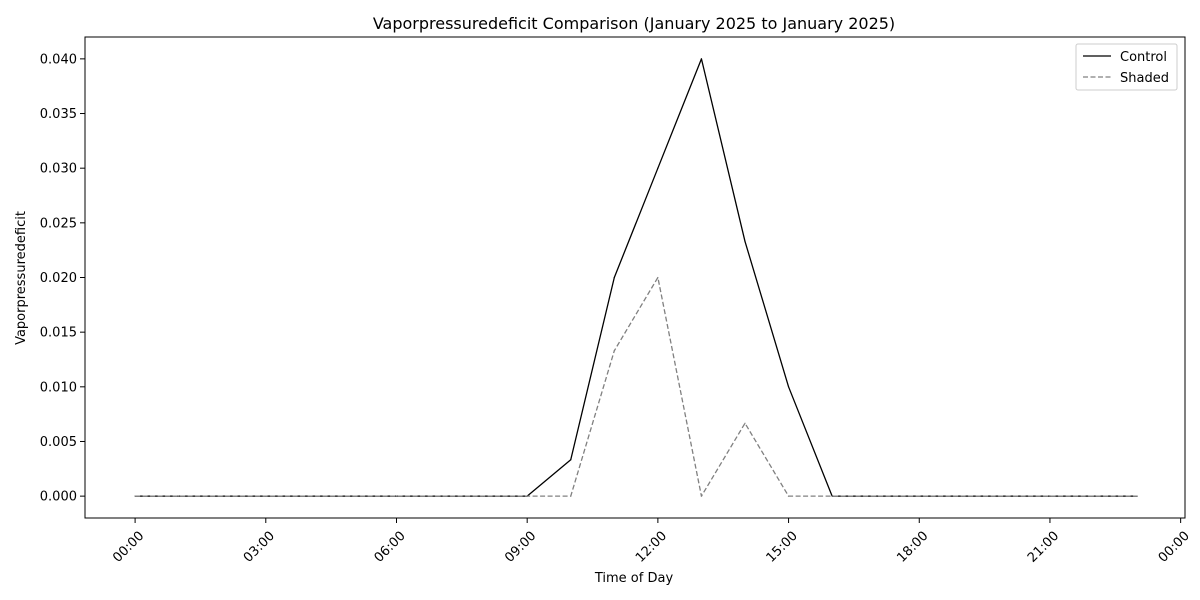 The image size is (1200, 600). Describe the element at coordinates (58, 223) in the screenshot. I see `y-tick-label-5: 0.025` at that location.